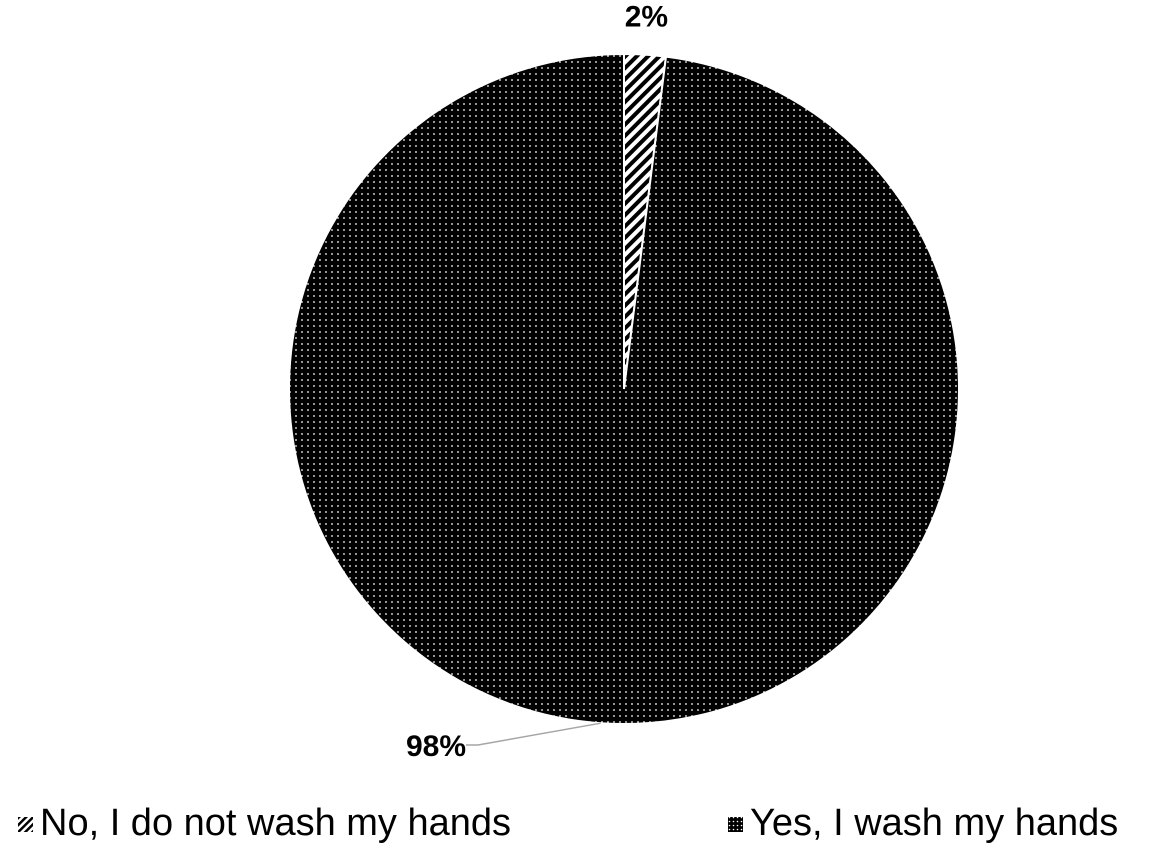 The image size is (1174, 863). I want to click on leader-lines, so click(533, 734).